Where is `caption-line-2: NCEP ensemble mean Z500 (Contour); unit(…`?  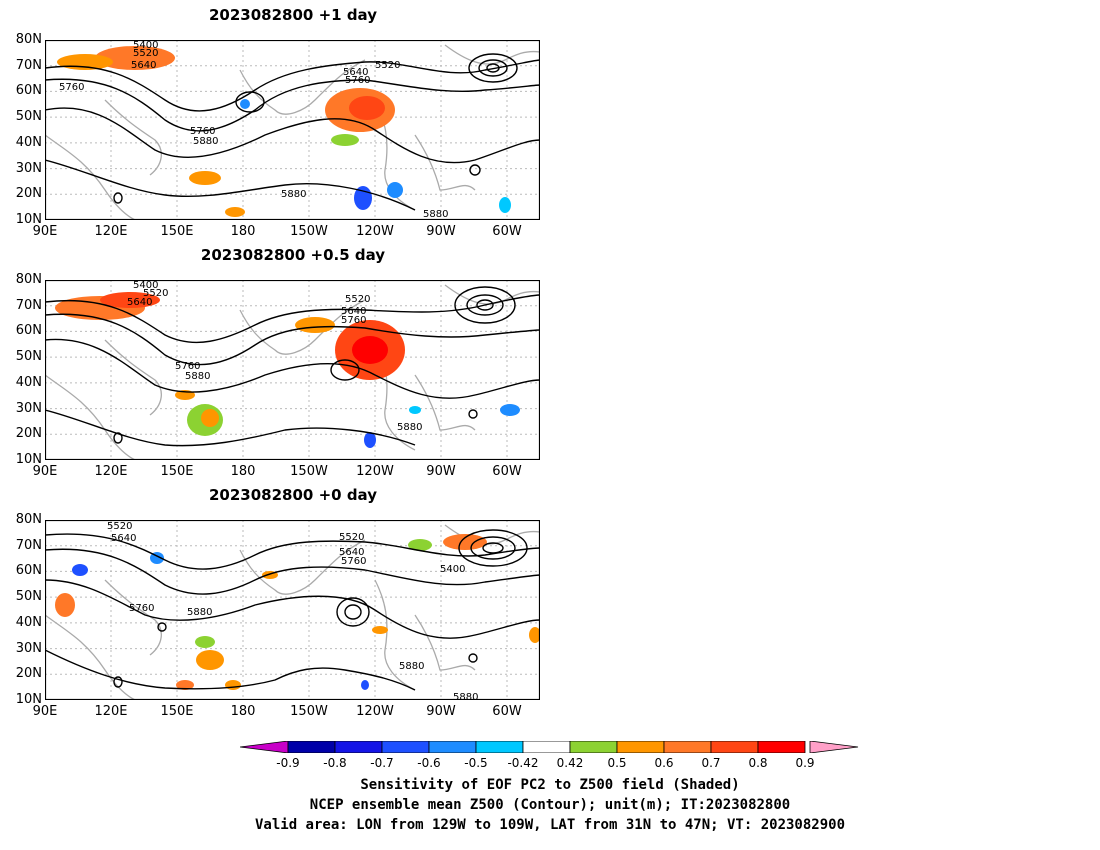
caption-line-2: NCEP ensemble mean Z500 (Contour); unit(… is located at coordinates (550, 805).